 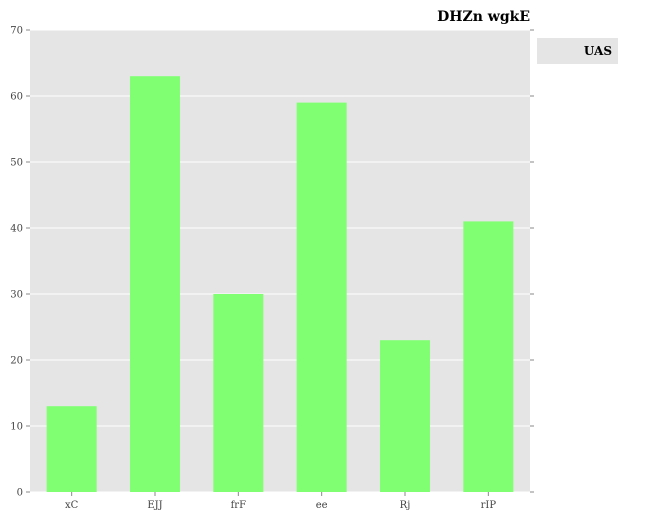 What do you see at coordinates (154, 505) in the screenshot?
I see `x-tick-label: EJJ` at bounding box center [154, 505].